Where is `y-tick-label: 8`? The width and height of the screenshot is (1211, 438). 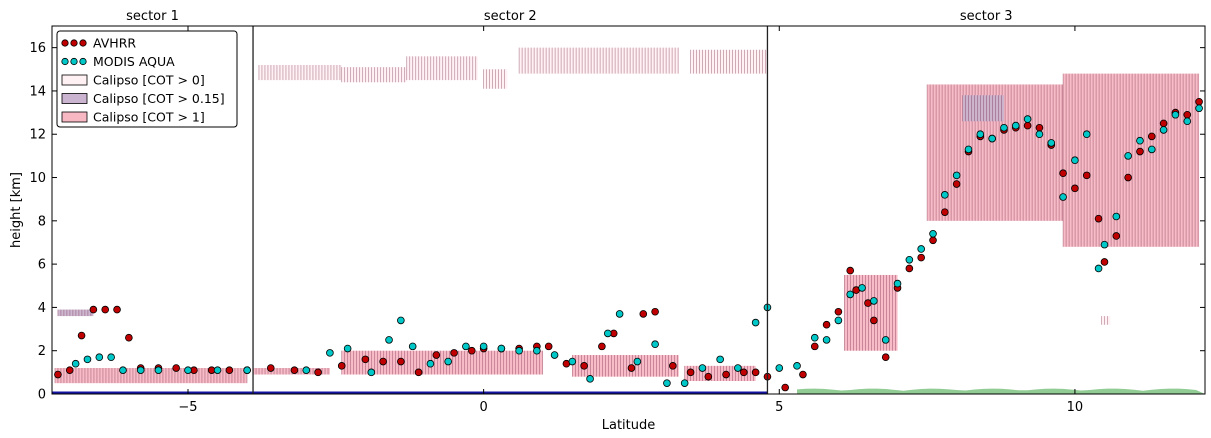 y-tick-label: 8 is located at coordinates (42, 221).